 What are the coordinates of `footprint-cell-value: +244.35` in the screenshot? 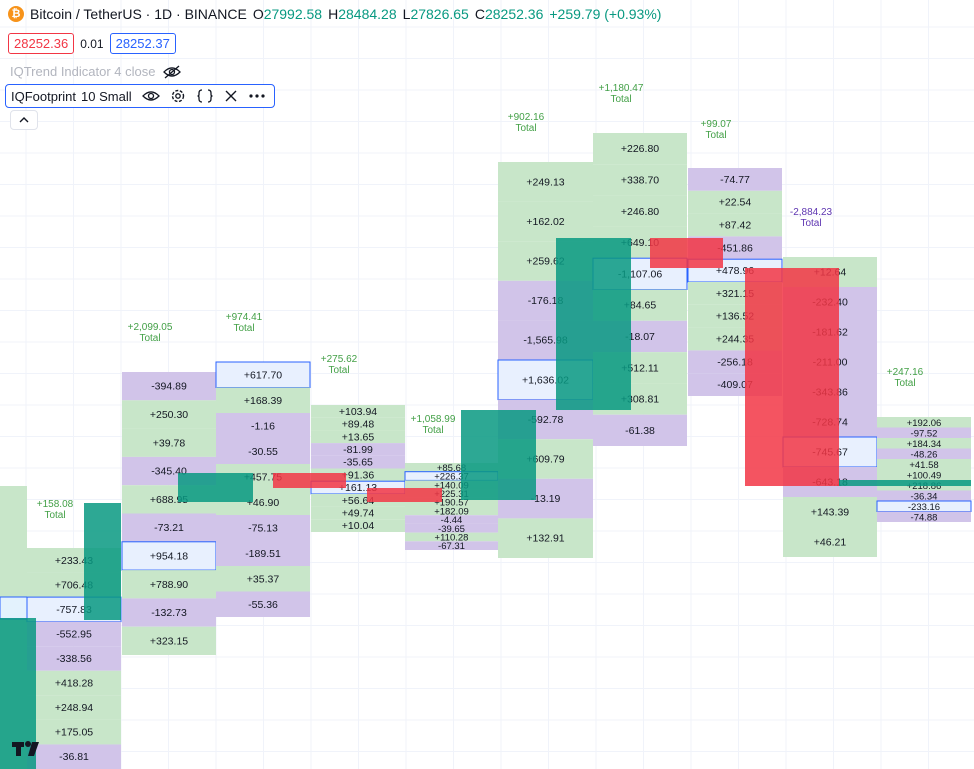 It's located at (735, 340).